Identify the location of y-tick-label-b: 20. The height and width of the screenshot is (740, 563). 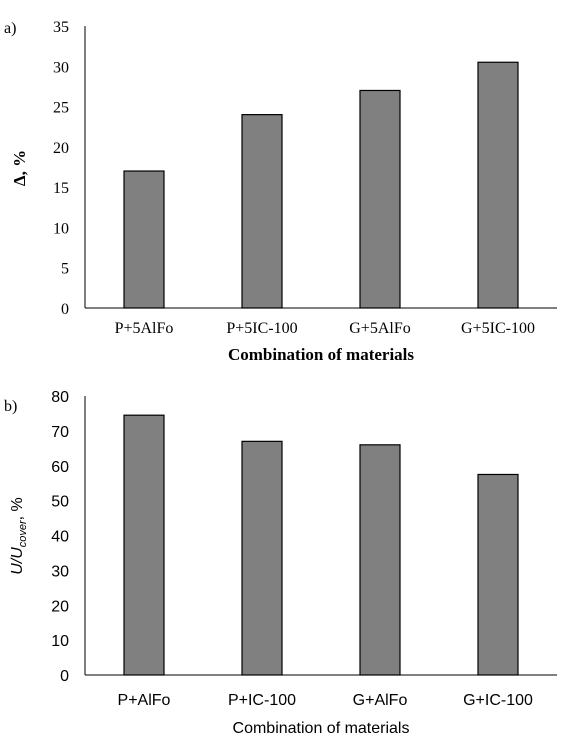
(60, 606).